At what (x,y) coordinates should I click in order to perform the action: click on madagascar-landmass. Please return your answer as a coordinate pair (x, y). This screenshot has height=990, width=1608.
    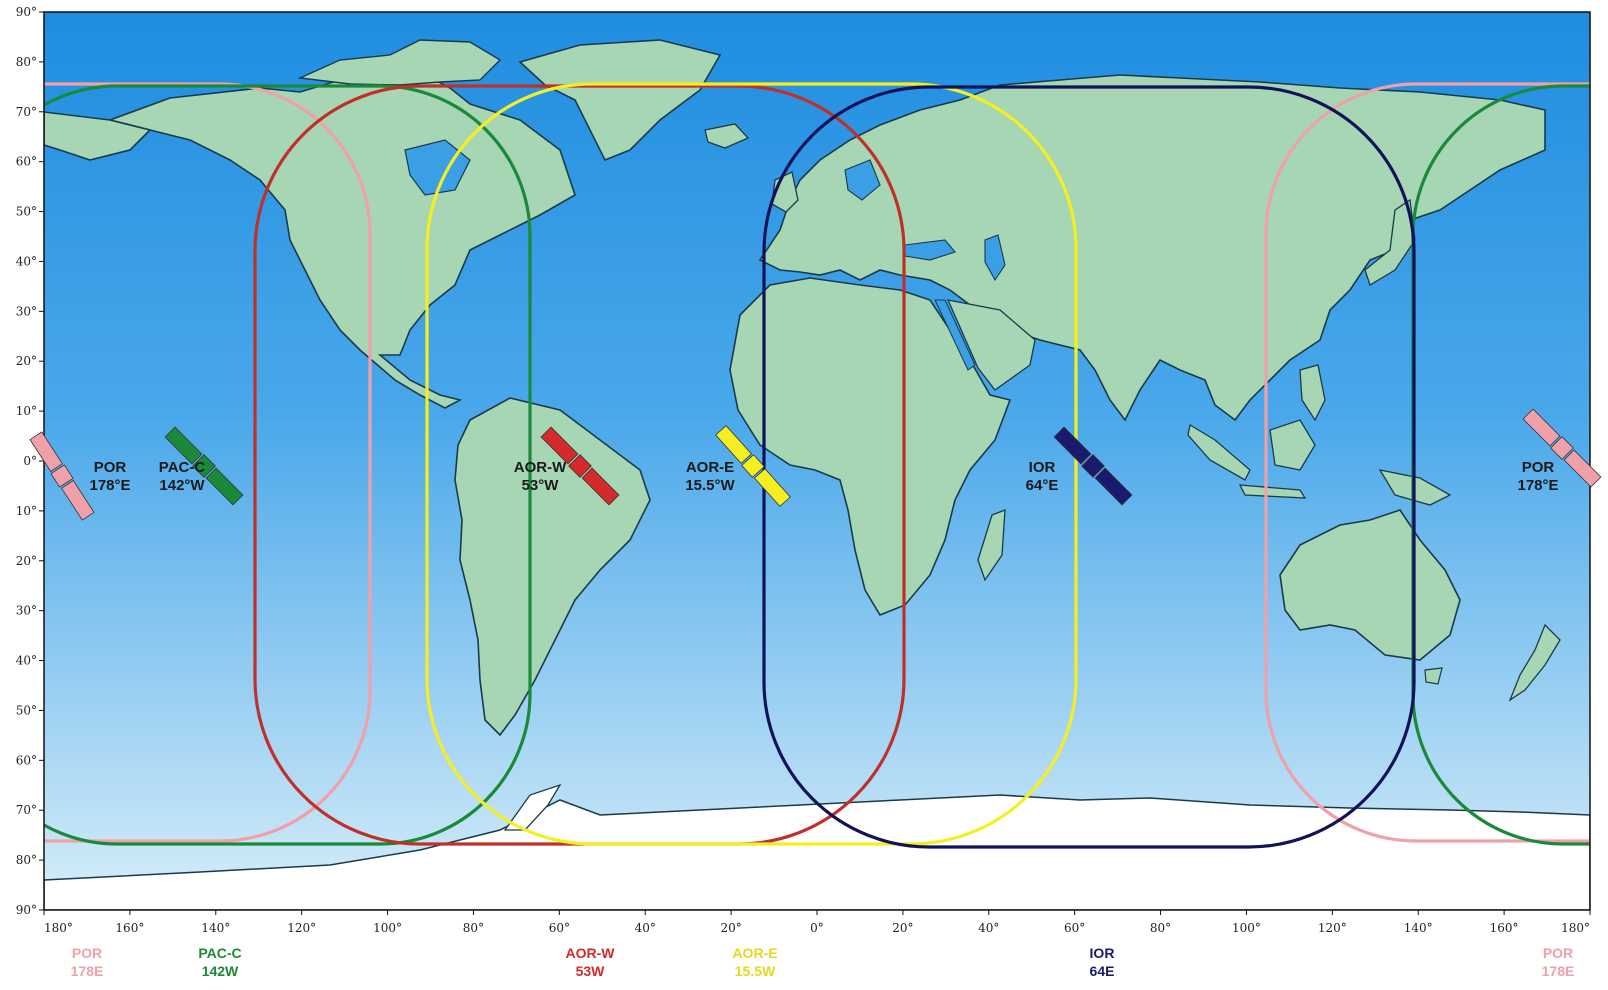
    Looking at the image, I should click on (991, 545).